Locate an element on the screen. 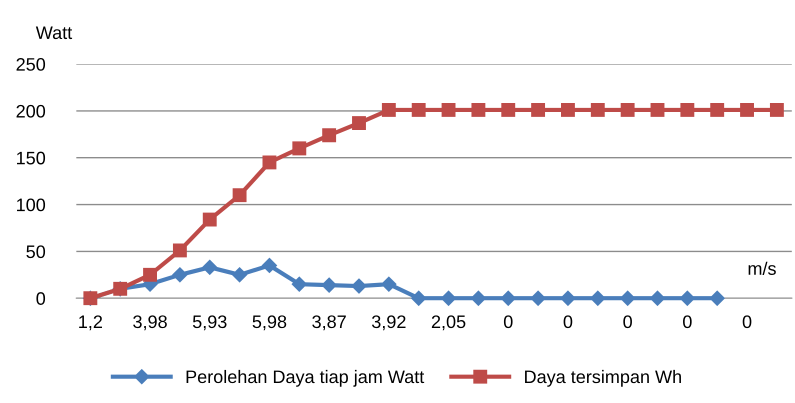 The width and height of the screenshot is (795, 403). x-tick-label: 3,87 is located at coordinates (329, 322).